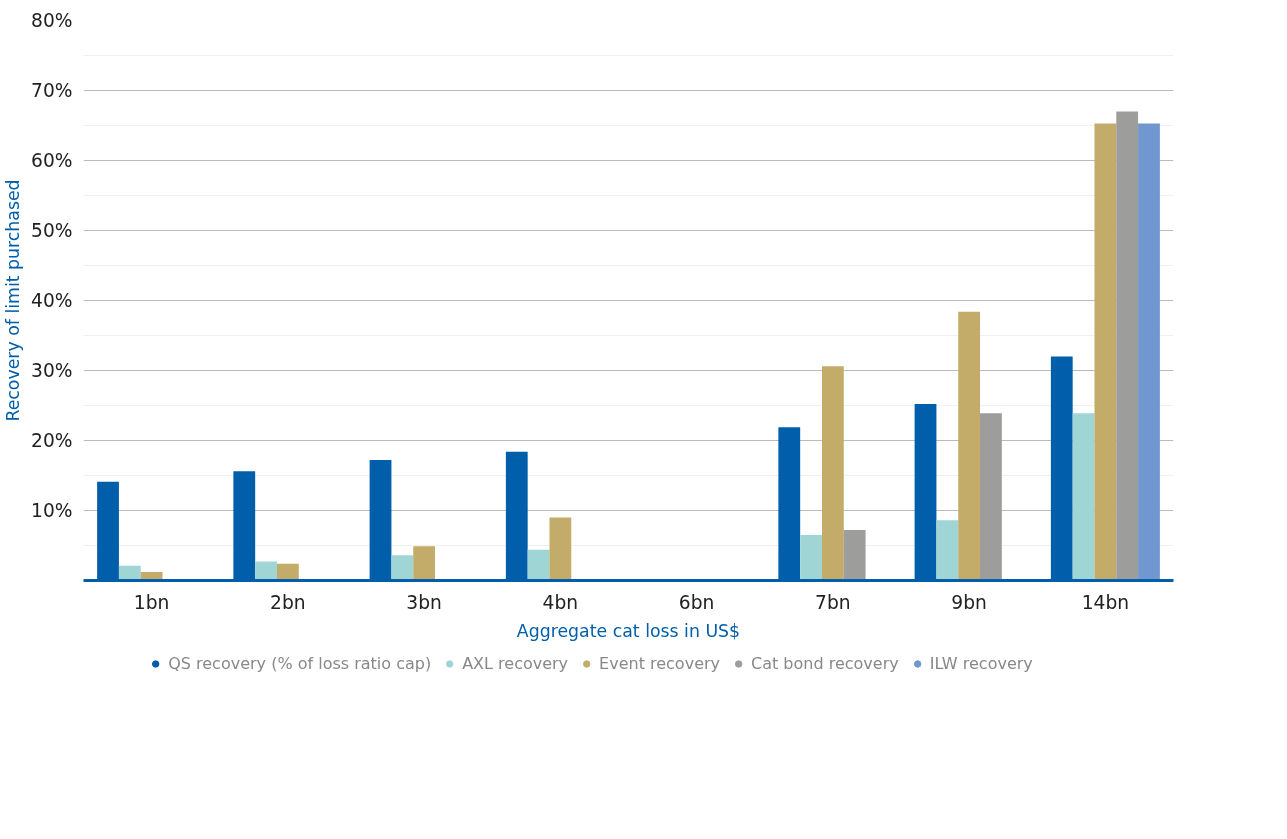  What do you see at coordinates (660, 663) in the screenshot?
I see `legend-label: Event recovery` at bounding box center [660, 663].